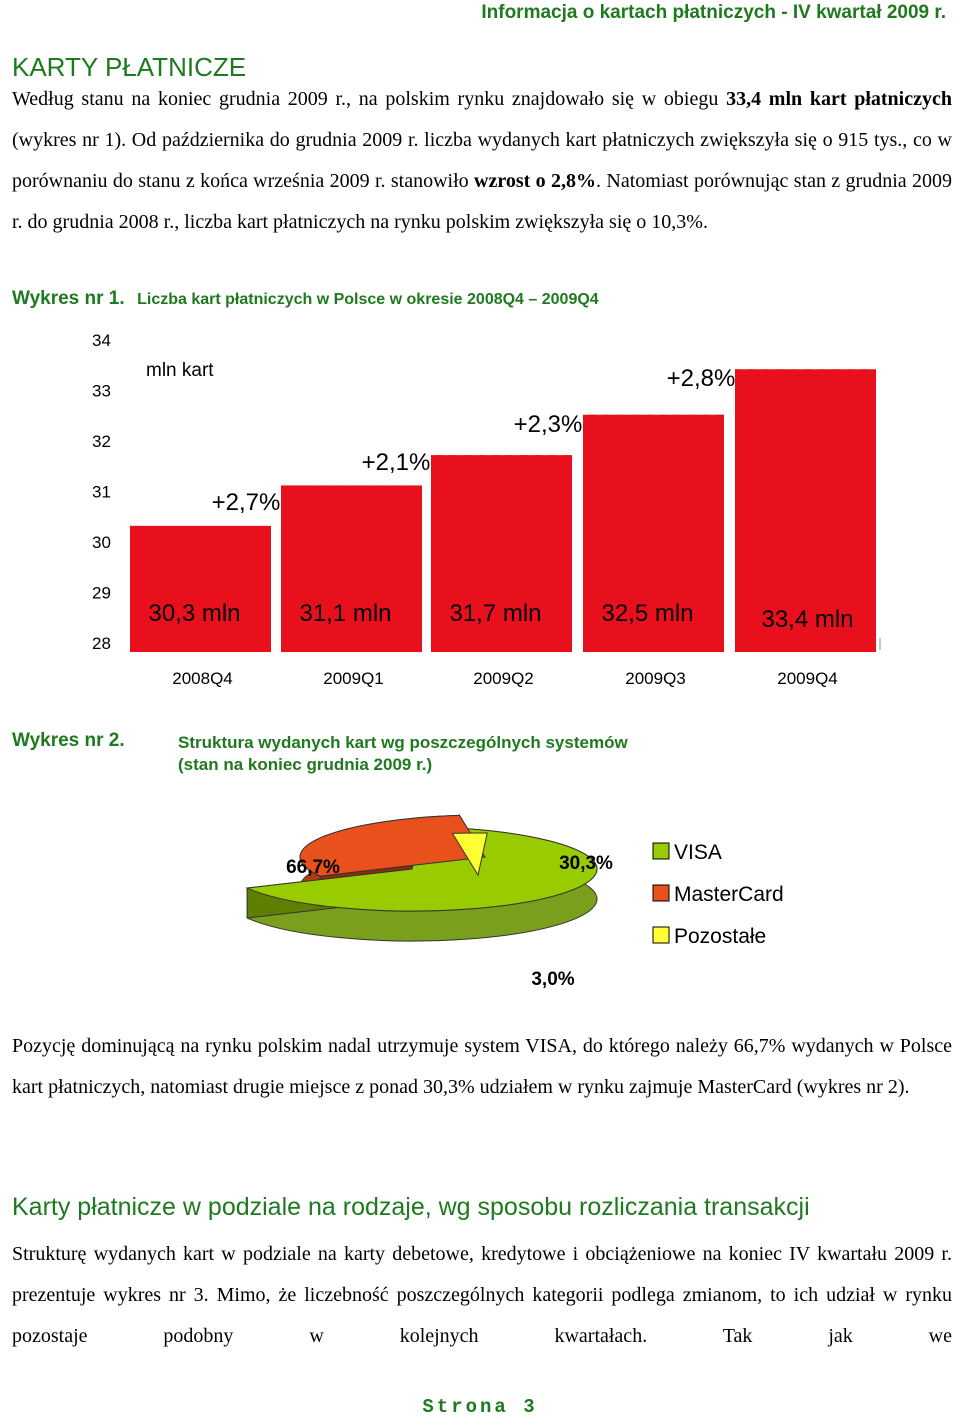 Image resolution: width=960 pixels, height=1418 pixels. What do you see at coordinates (720, 936) in the screenshot?
I see `legend-label: Pozostałe` at bounding box center [720, 936].